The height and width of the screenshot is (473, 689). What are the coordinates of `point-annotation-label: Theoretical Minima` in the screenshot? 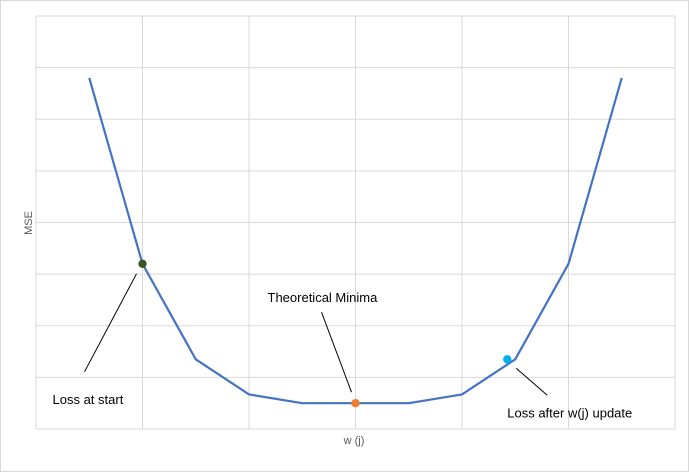 It's located at (323, 297).